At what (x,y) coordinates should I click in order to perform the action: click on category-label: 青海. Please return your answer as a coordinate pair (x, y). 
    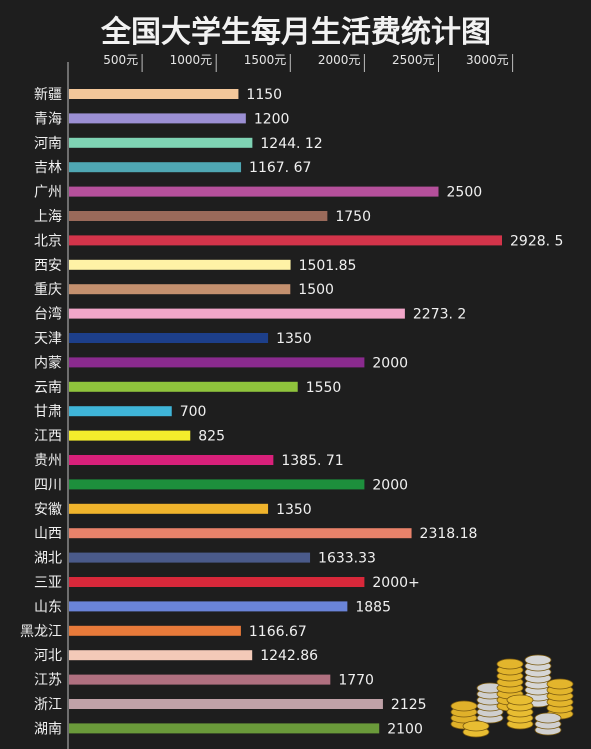
    Looking at the image, I should click on (48, 119).